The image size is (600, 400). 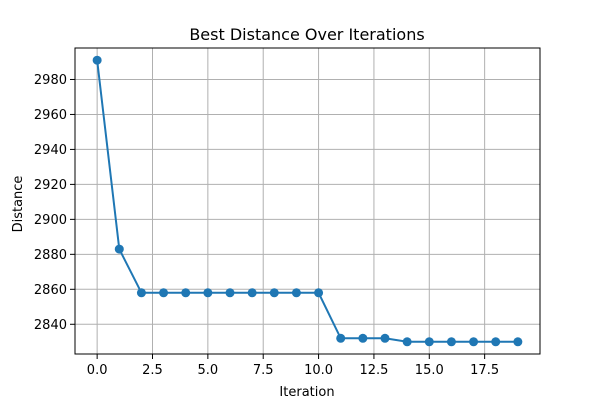 I want to click on x-tick-label: 17.5, so click(x=484, y=370).